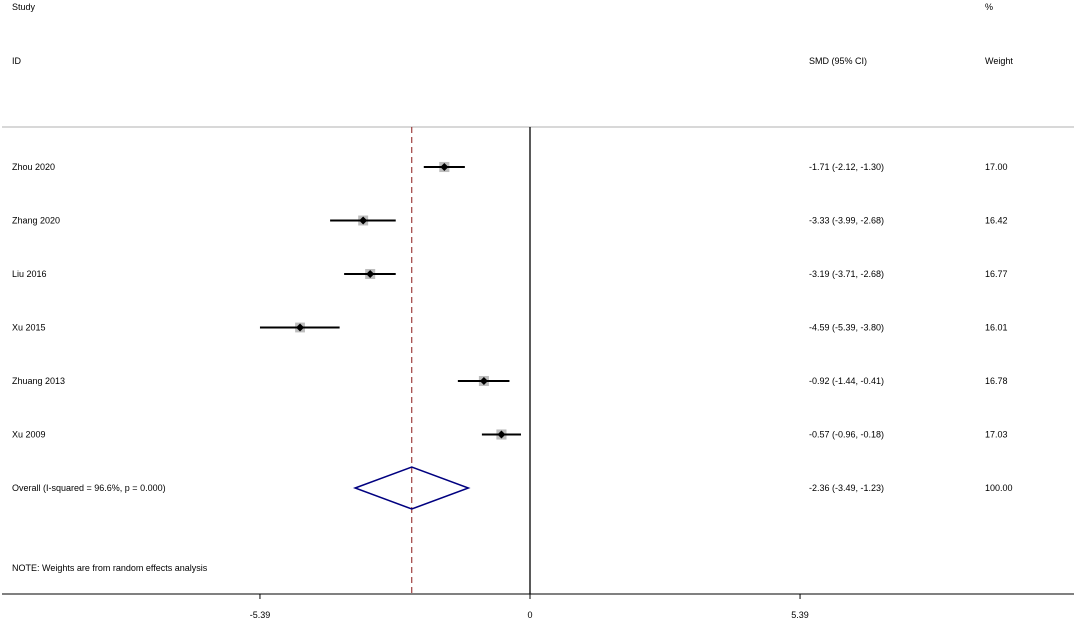  Describe the element at coordinates (538, 606) in the screenshot. I see `x-axis: -5.39 0 5.39` at that location.